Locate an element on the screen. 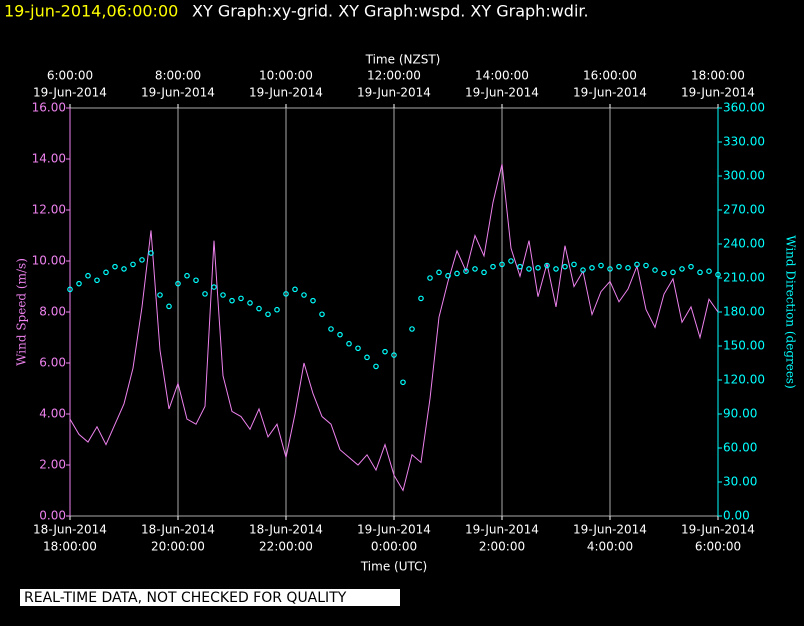 This screenshot has height=626, width=804. y2-tick-label: 330.00 is located at coordinates (744, 142).